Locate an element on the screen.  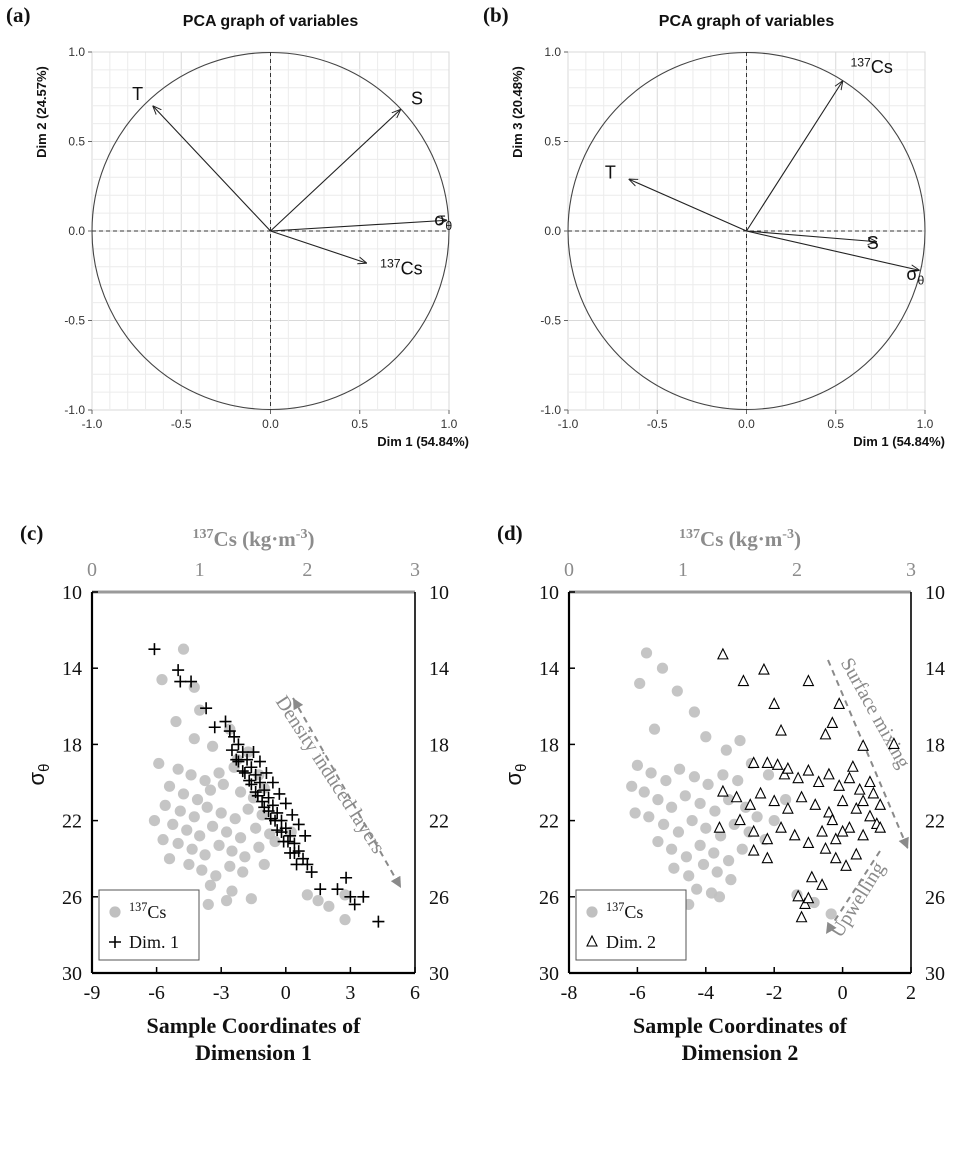
top-axis-label-end: ) is located at coordinates (797, 539).